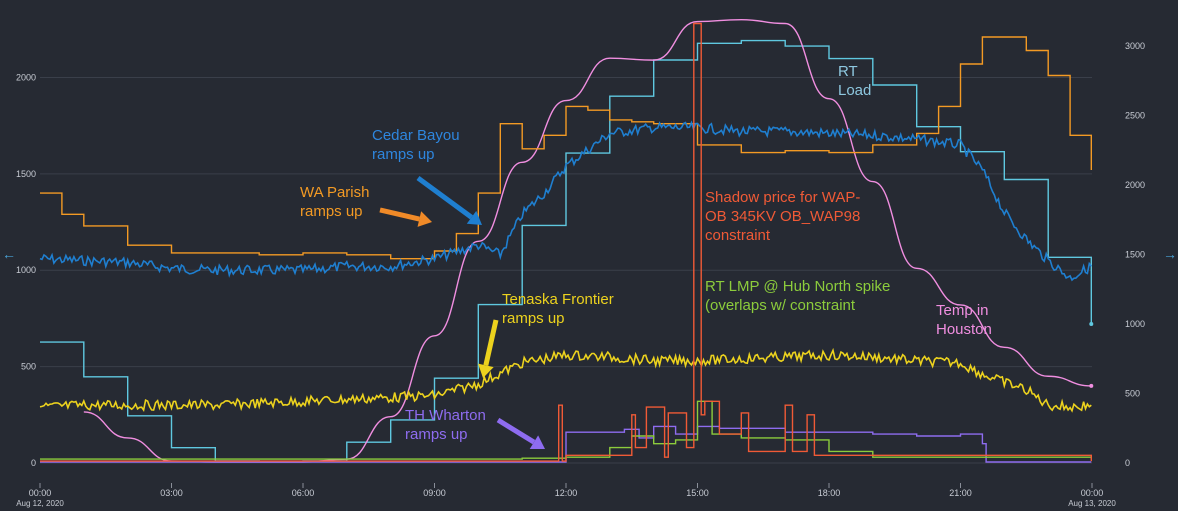  I want to click on pan-left-arrow: ←, so click(9, 254).